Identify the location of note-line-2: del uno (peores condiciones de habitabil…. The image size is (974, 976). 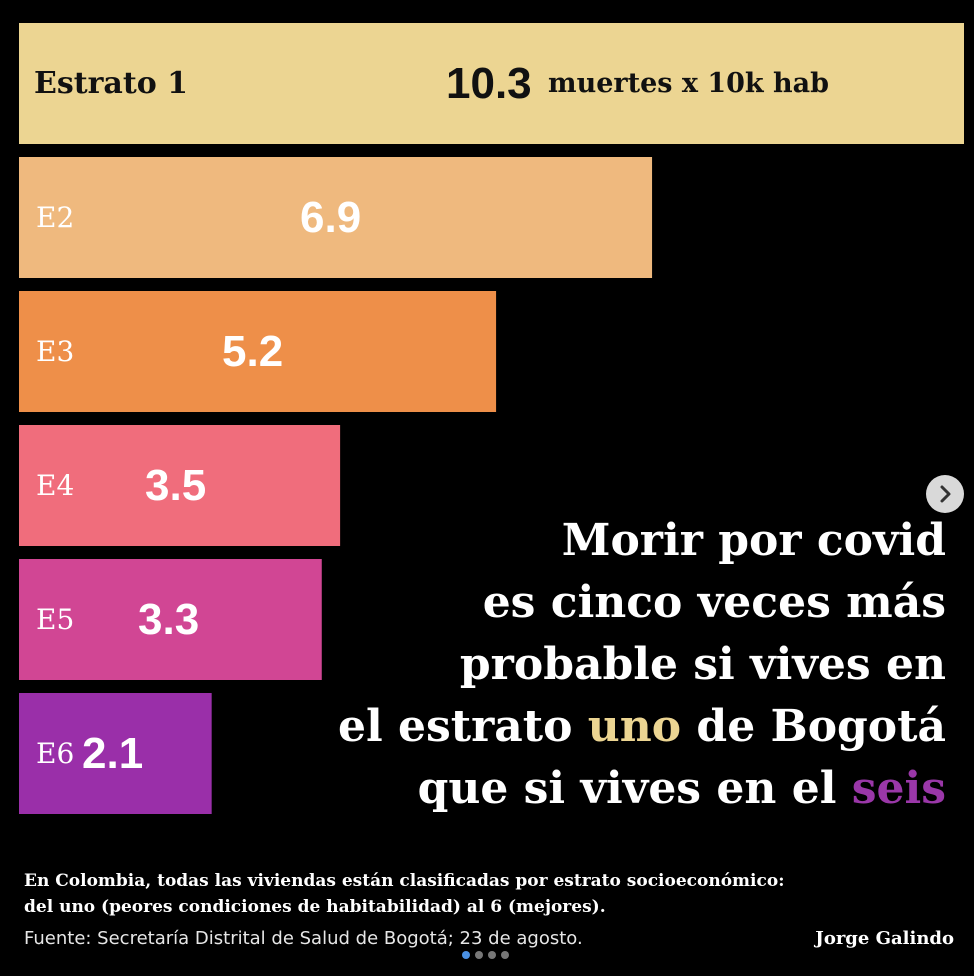
(315, 907).